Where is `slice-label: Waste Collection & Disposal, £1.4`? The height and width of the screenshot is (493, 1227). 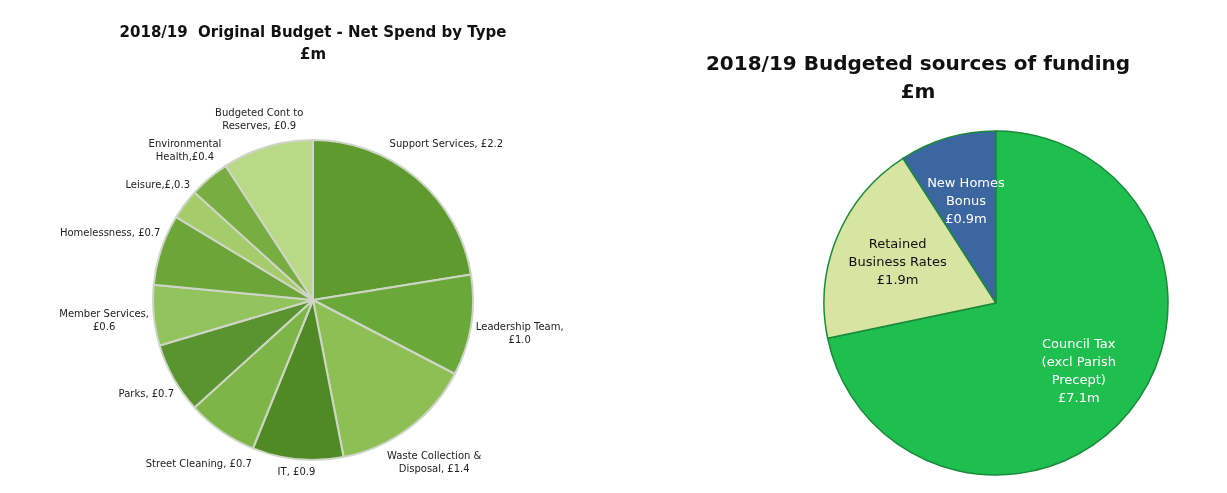 slice-label: Waste Collection & Disposal, £1.4 is located at coordinates (434, 462).